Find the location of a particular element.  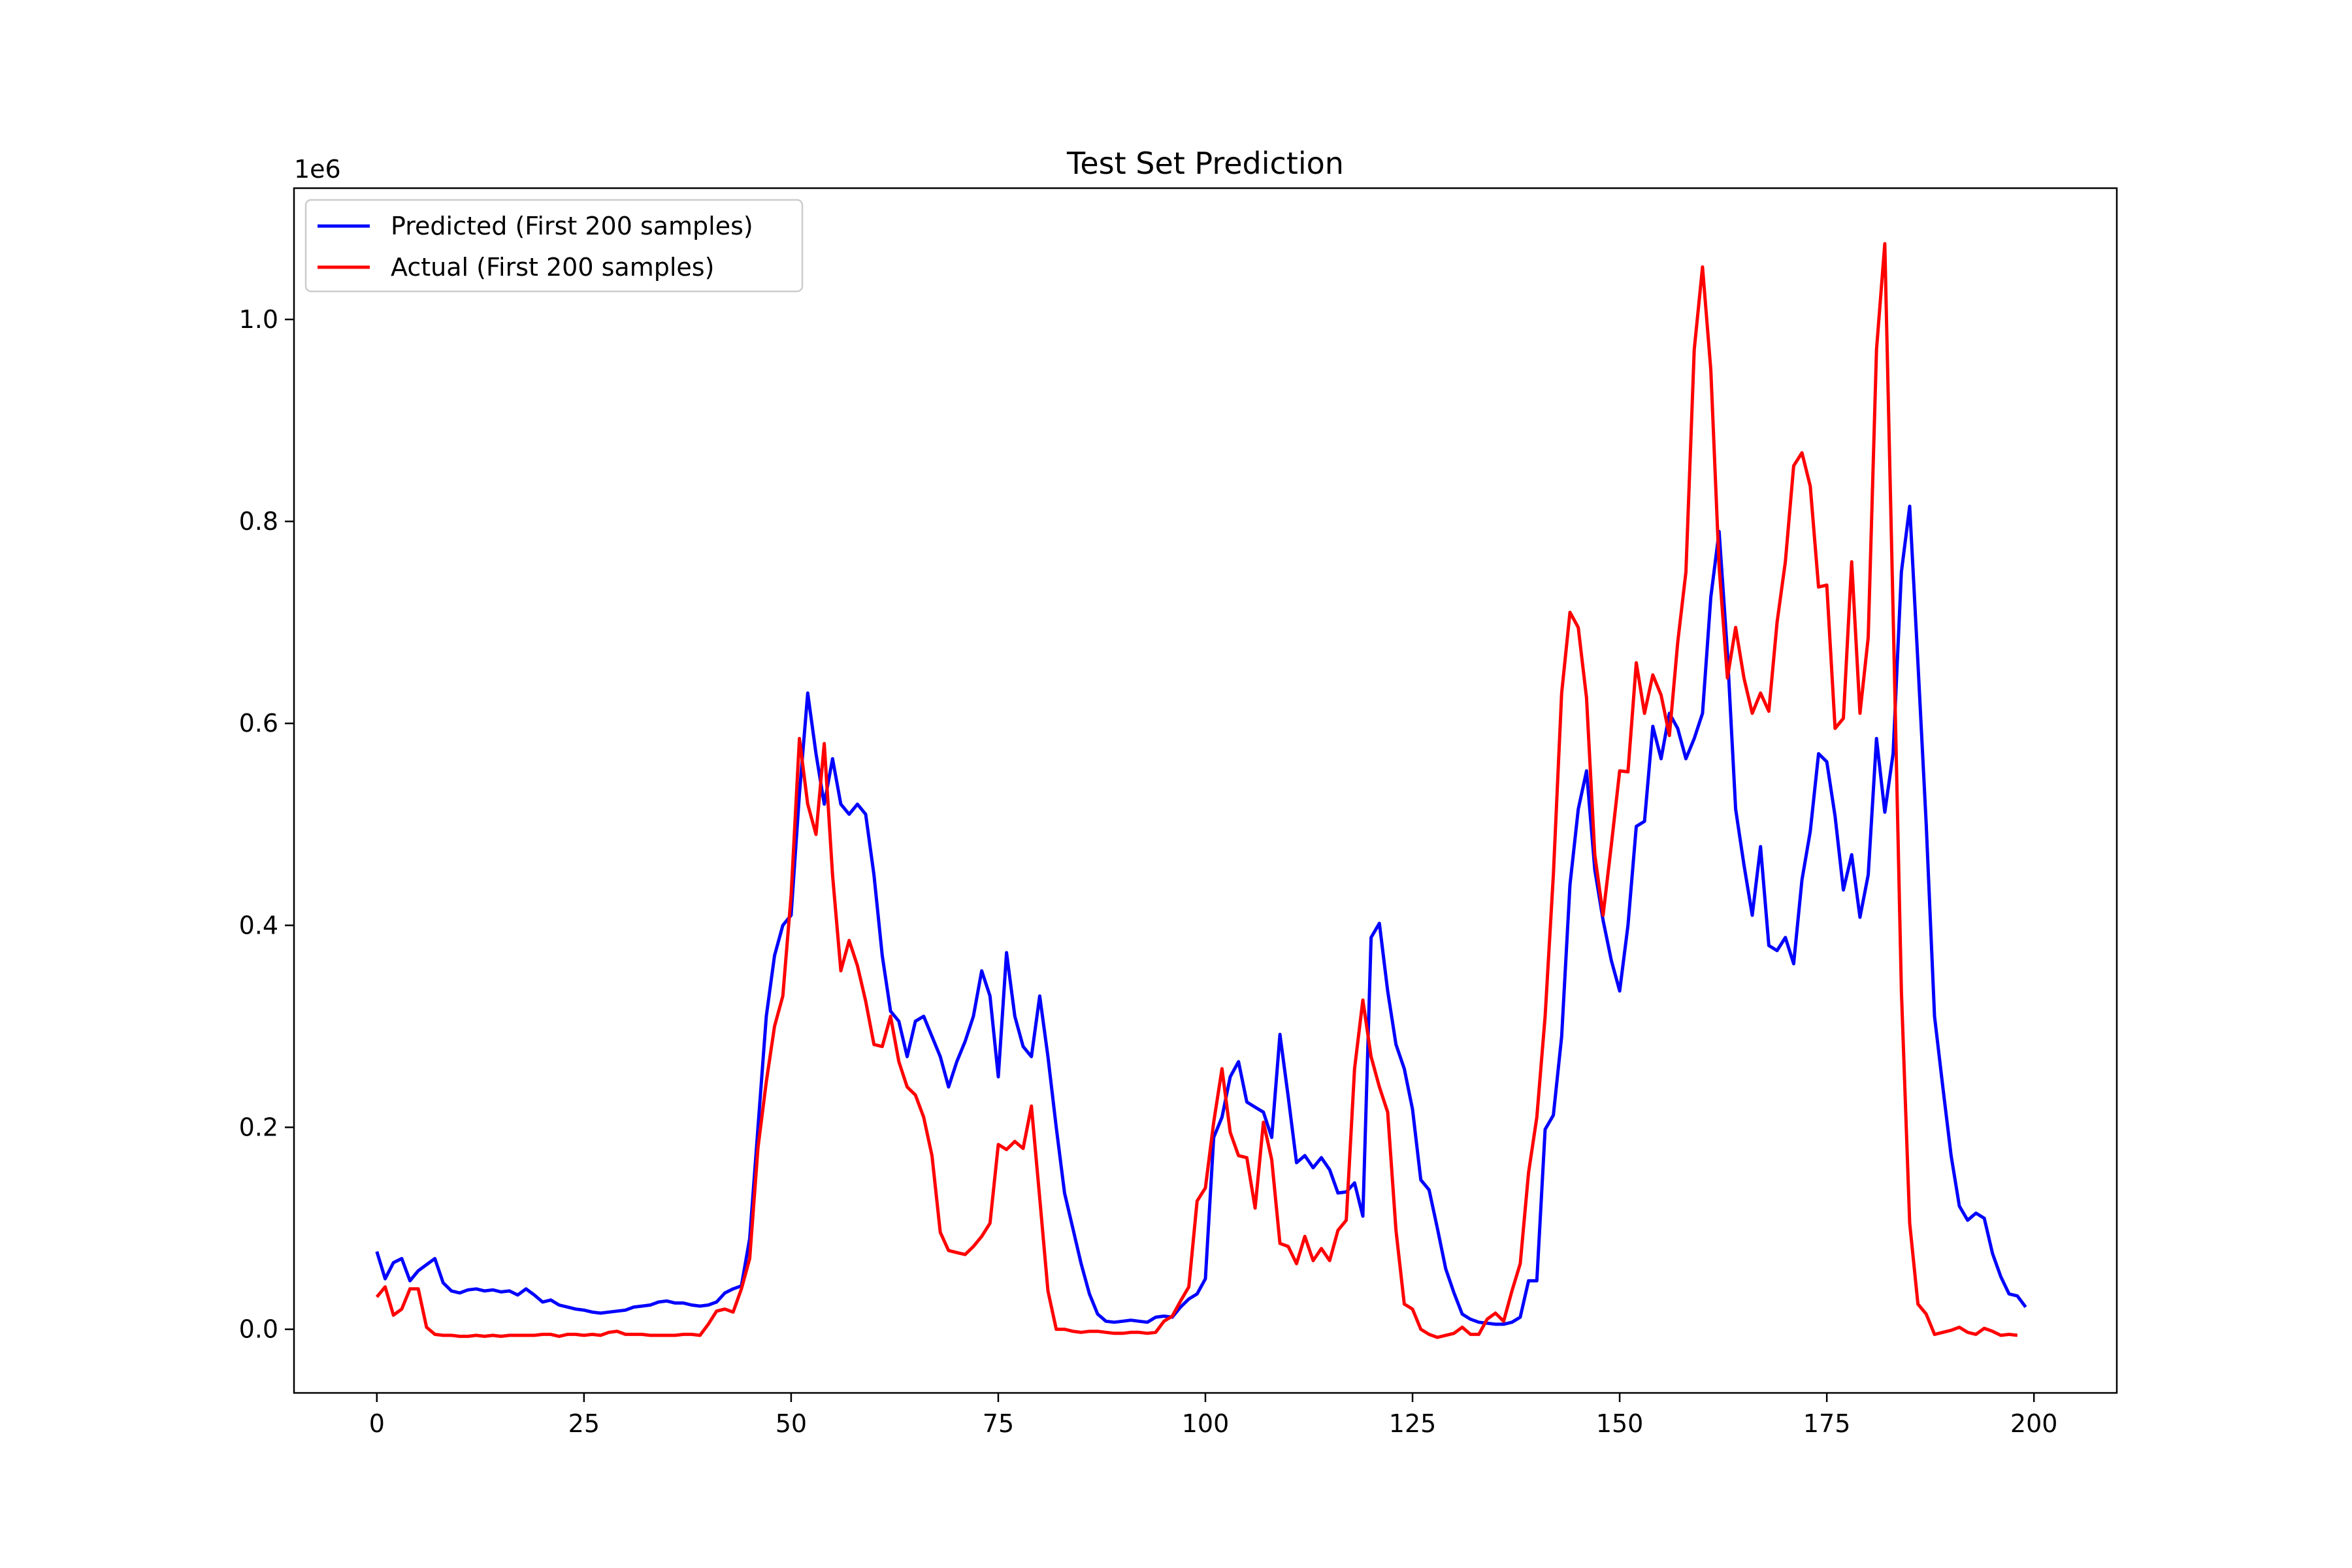

y-tick-label: 0.4 is located at coordinates (258, 925).